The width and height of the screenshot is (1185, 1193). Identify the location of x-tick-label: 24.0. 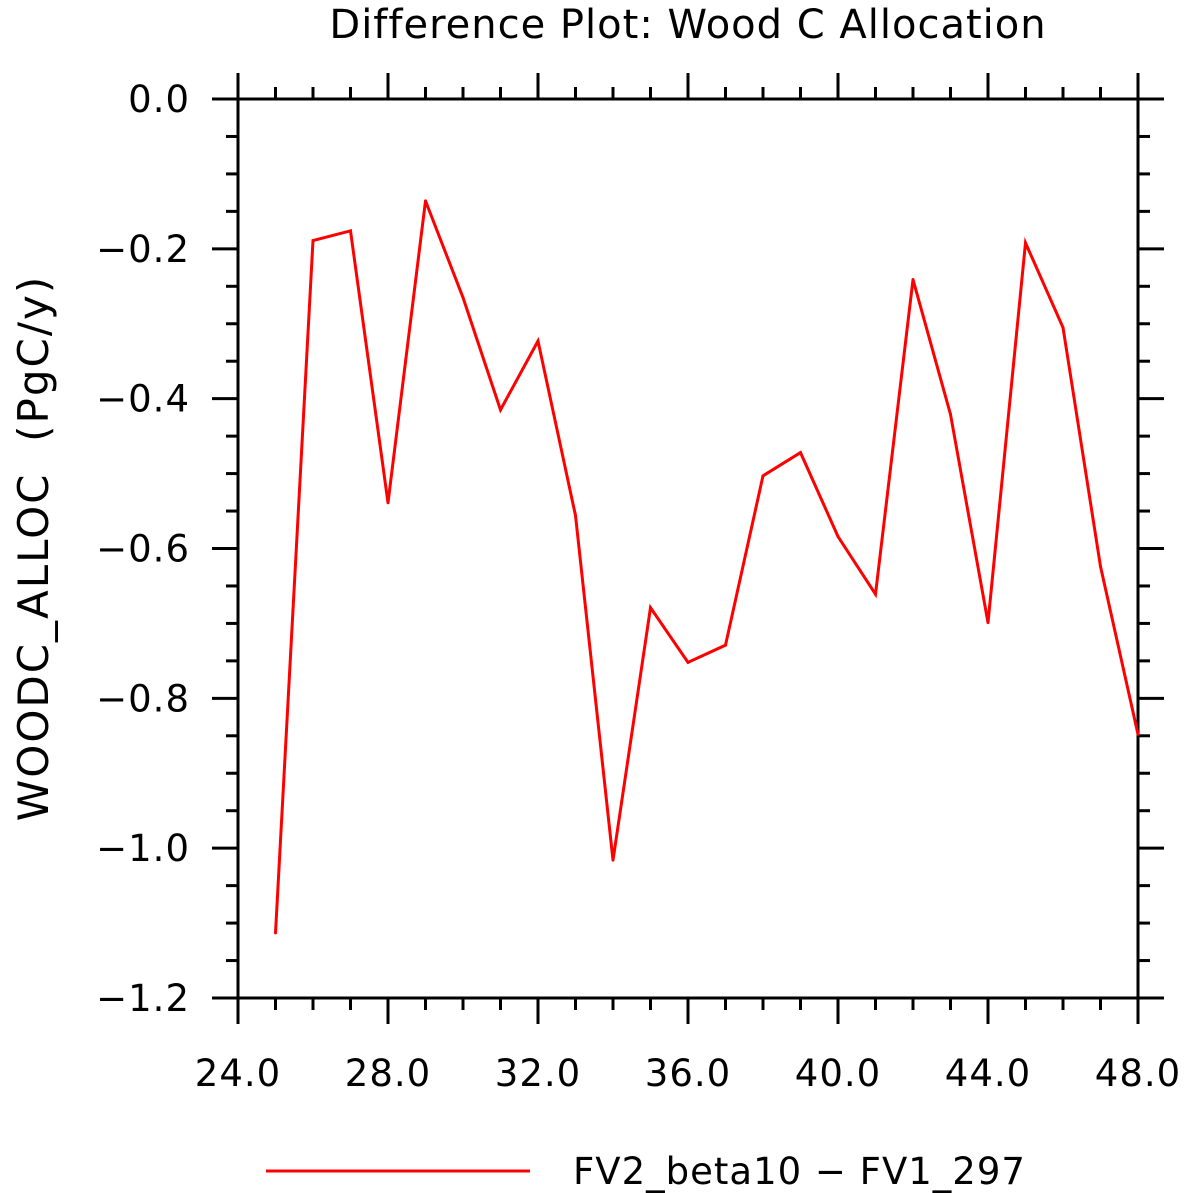
(238, 1073).